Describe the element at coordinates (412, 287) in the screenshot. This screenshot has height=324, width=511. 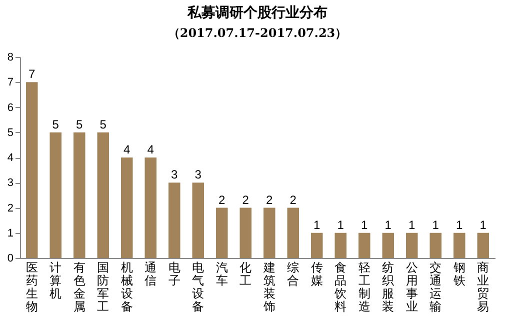
I see `x-tick-label: 公用事业` at that location.